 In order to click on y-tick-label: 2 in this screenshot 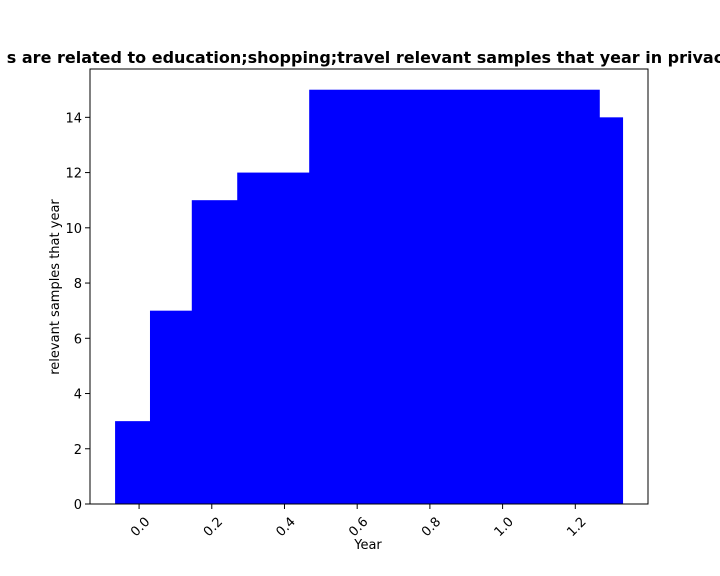, I will do `click(78, 450)`.